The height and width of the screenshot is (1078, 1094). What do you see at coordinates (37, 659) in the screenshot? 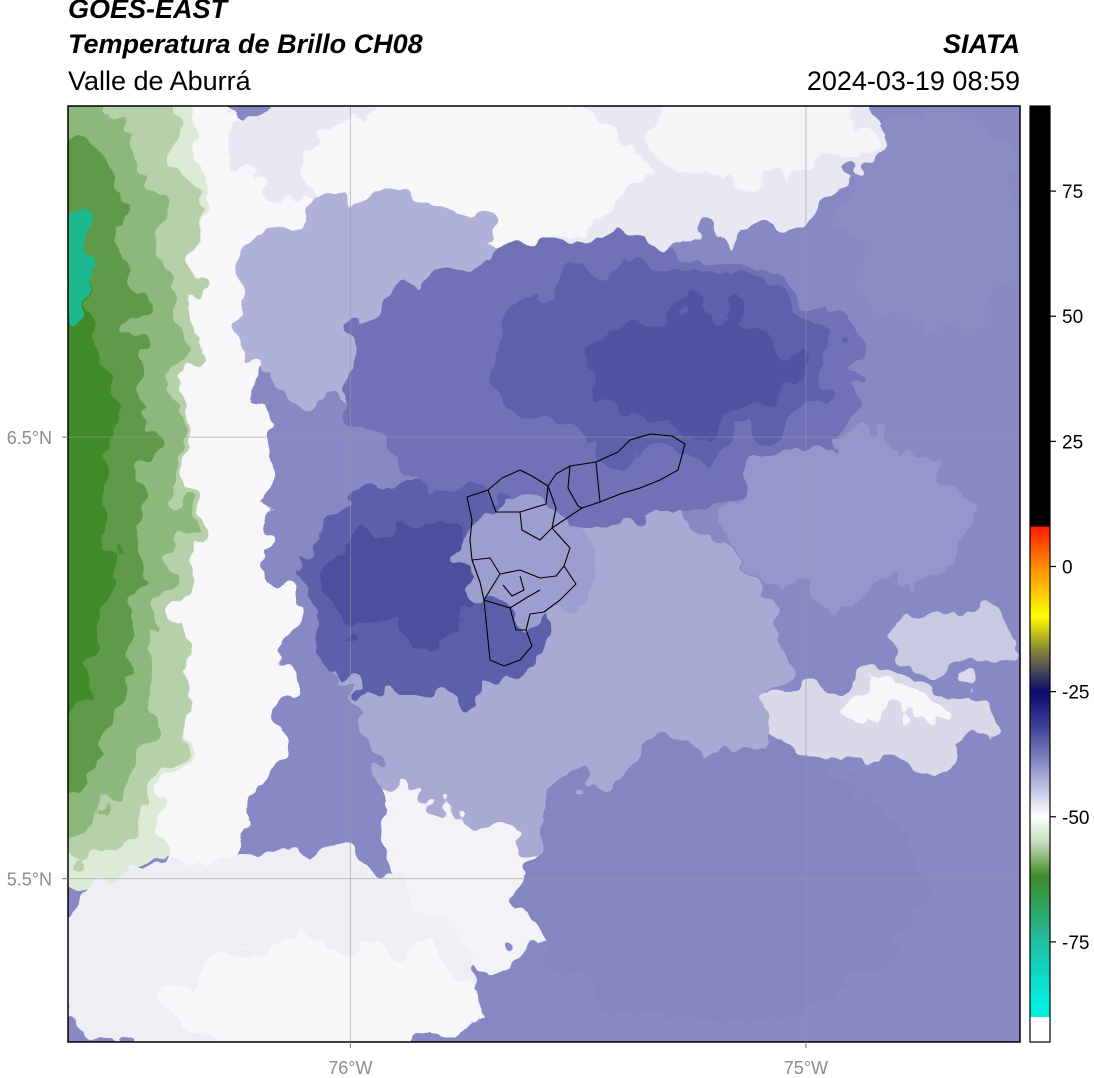
I see `latitude-ticks: 6.5°N 5.5°N` at bounding box center [37, 659].